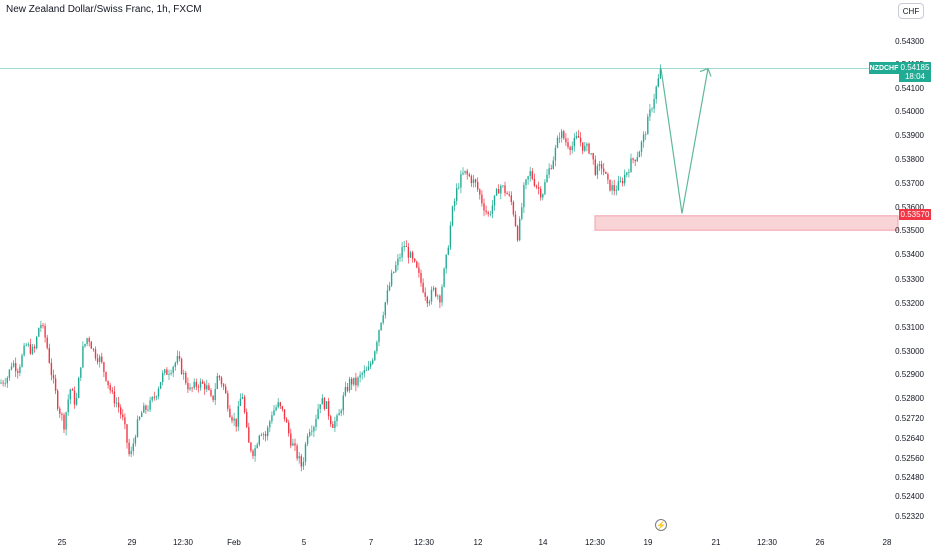 Image resolution: width=932 pixels, height=550 pixels. What do you see at coordinates (661, 525) in the screenshot?
I see `lightning-icon: ⚡` at bounding box center [661, 525].